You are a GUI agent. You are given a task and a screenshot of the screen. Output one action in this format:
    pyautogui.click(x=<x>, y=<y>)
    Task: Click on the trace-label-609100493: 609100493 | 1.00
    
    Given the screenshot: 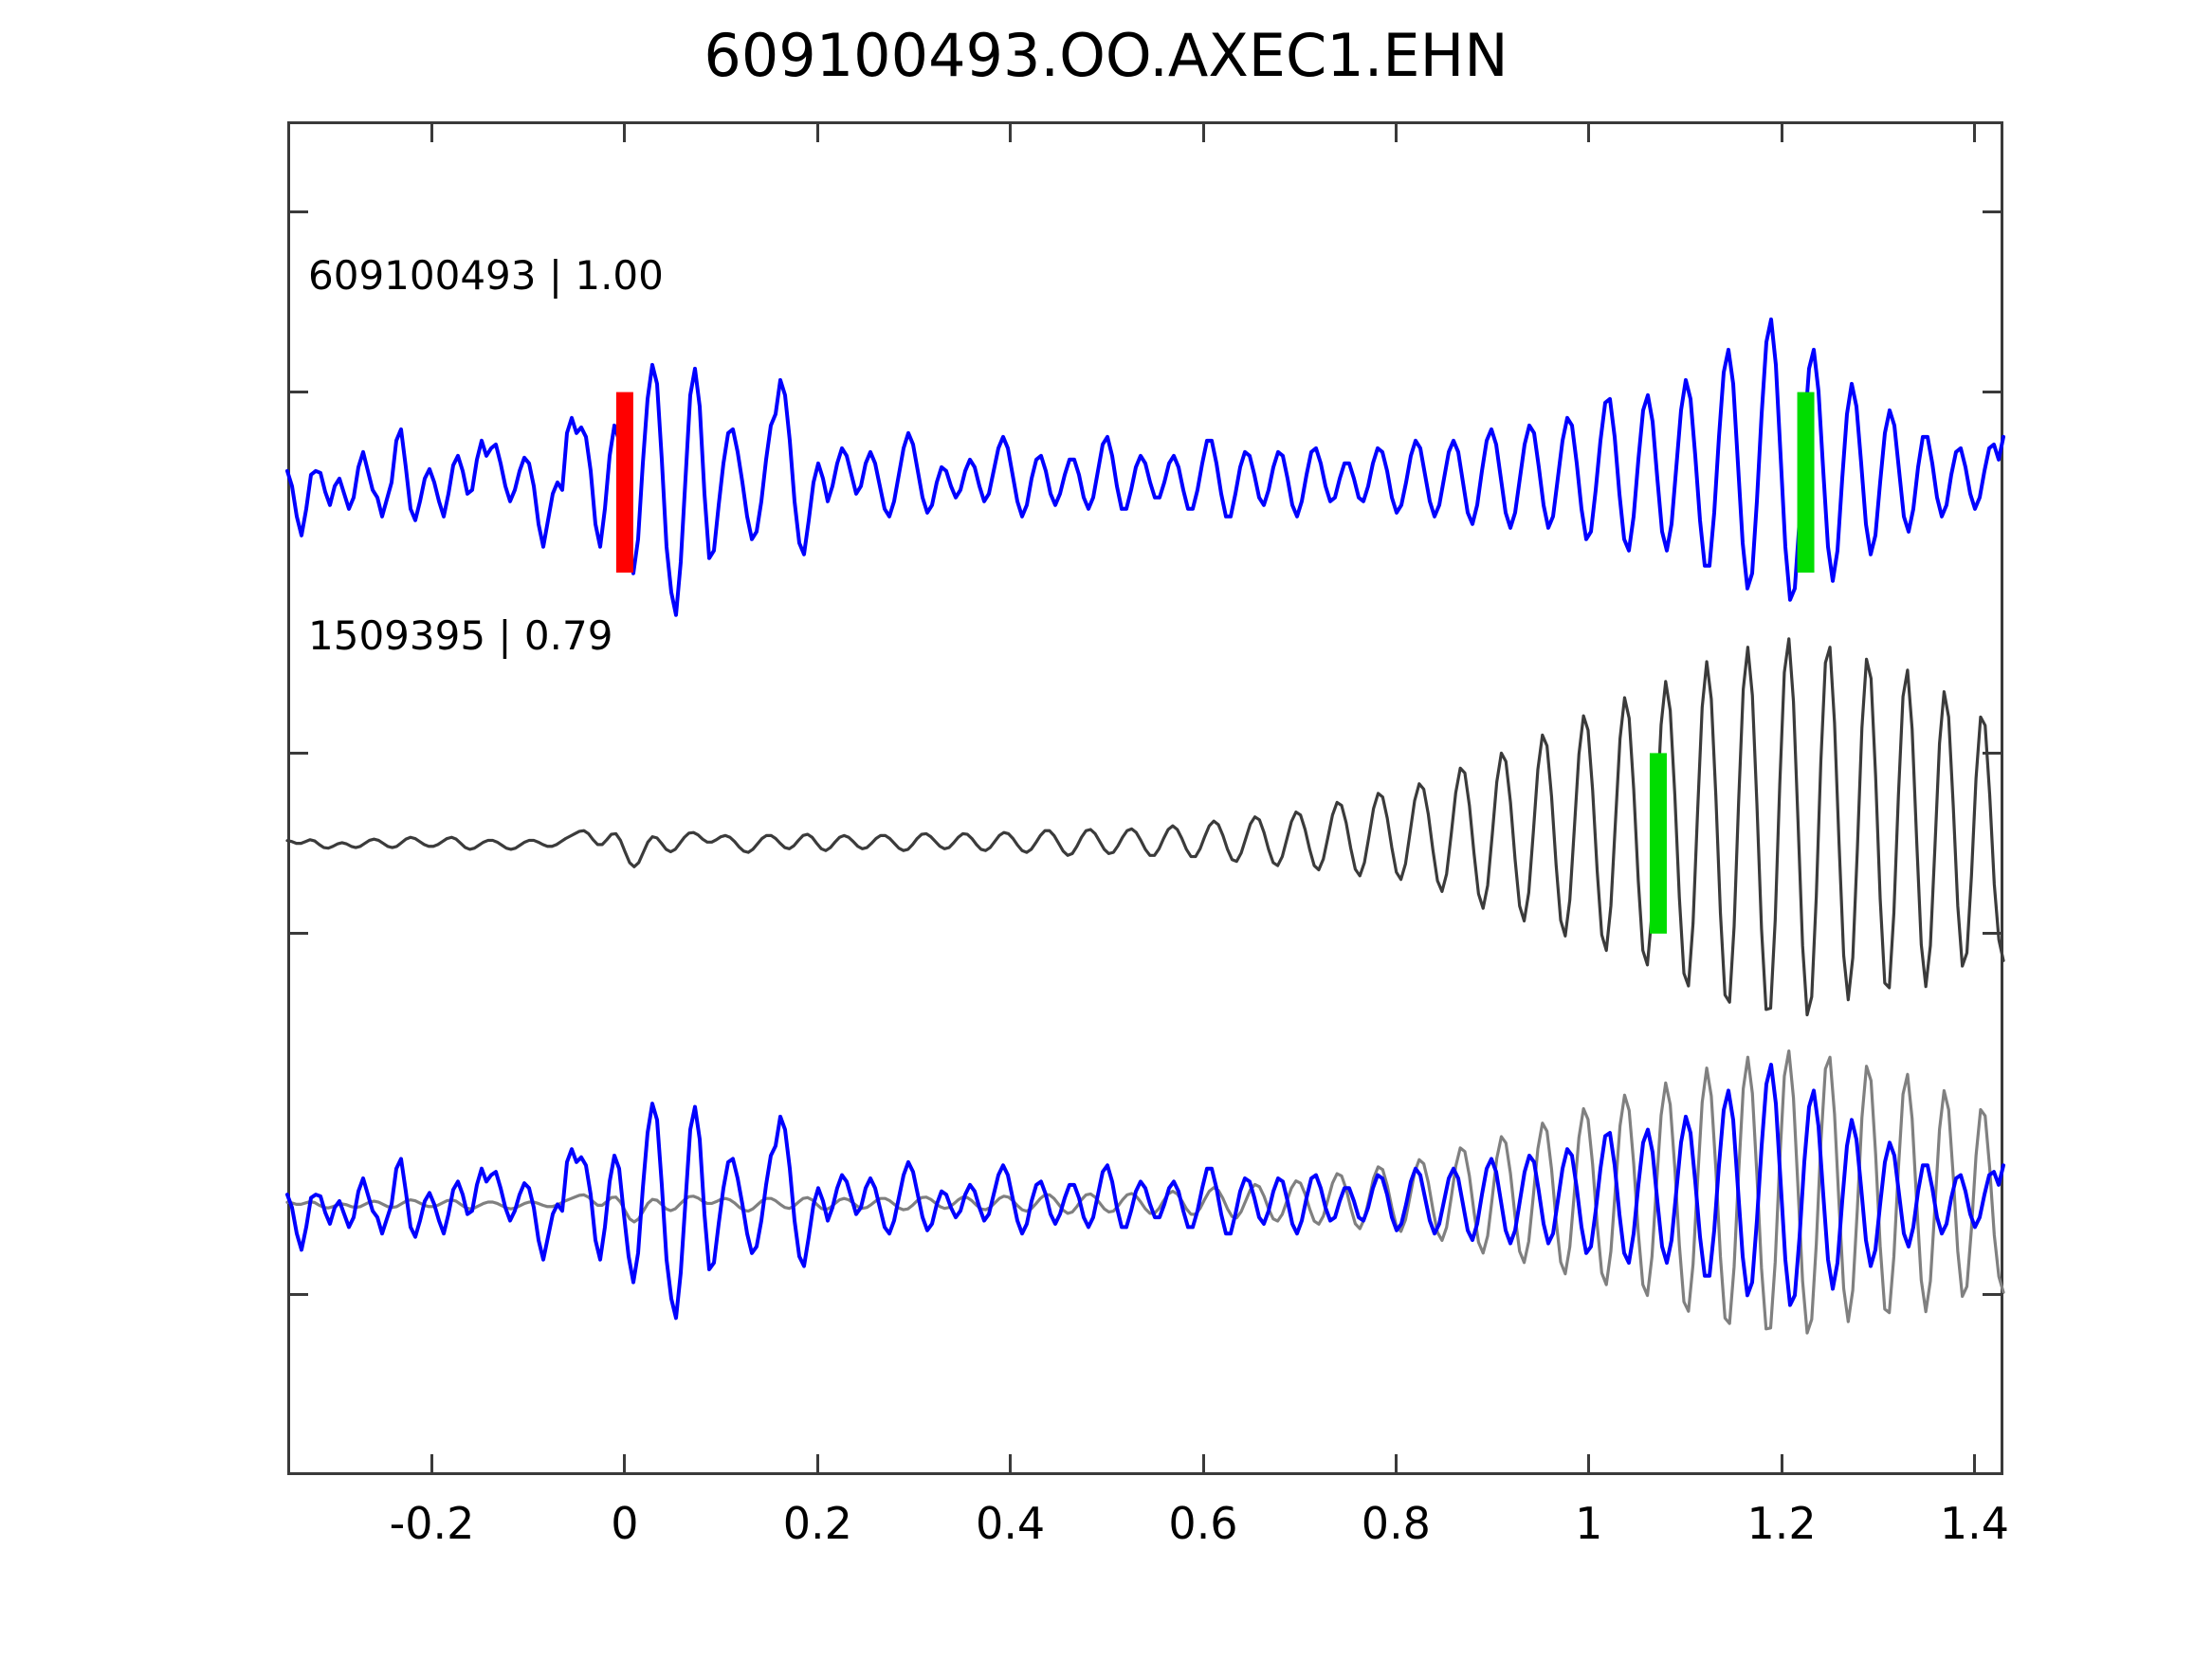 What is the action you would take?
    pyautogui.click(x=486, y=275)
    